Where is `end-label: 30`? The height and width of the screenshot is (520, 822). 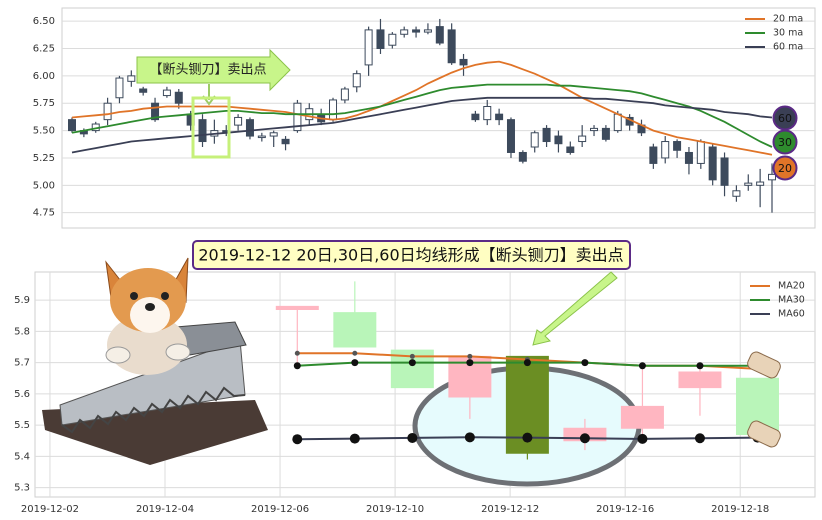
end-label: 30 is located at coordinates (785, 142).